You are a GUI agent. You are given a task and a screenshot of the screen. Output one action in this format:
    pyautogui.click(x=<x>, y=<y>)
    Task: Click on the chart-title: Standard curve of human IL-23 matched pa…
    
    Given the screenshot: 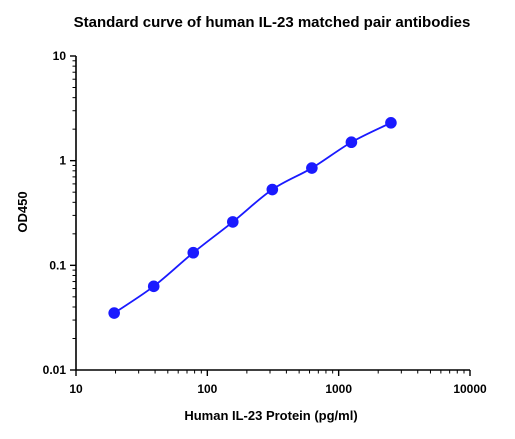 What is the action you would take?
    pyautogui.click(x=272, y=22)
    